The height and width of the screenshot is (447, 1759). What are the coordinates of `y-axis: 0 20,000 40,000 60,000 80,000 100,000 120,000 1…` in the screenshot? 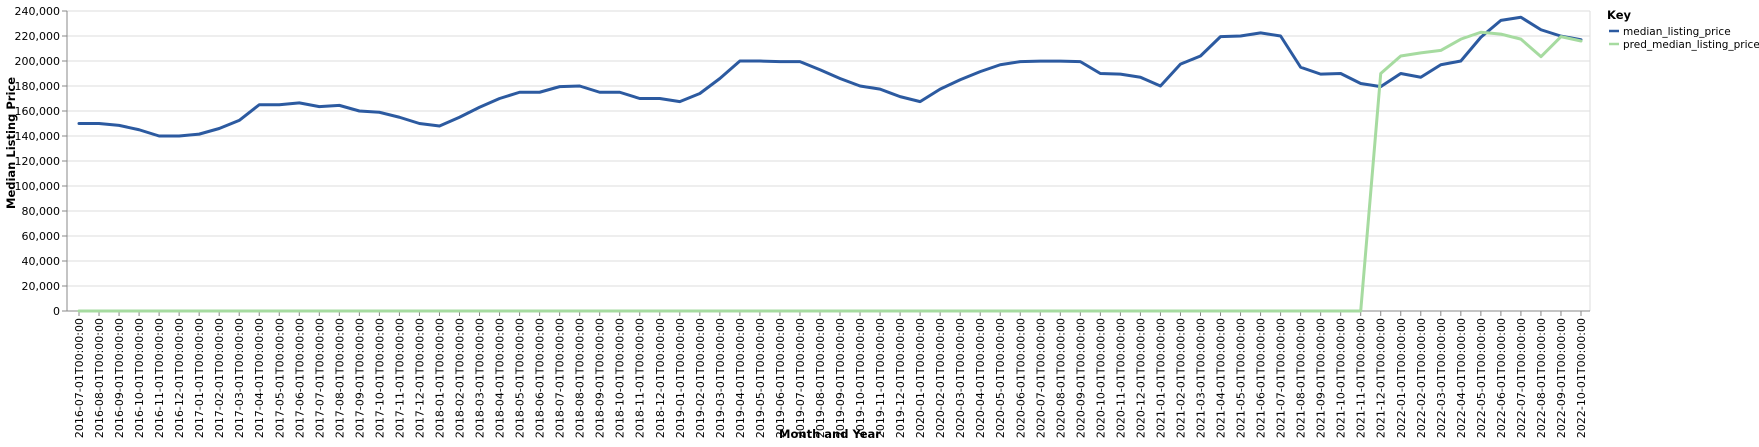 It's located at (41, 161).